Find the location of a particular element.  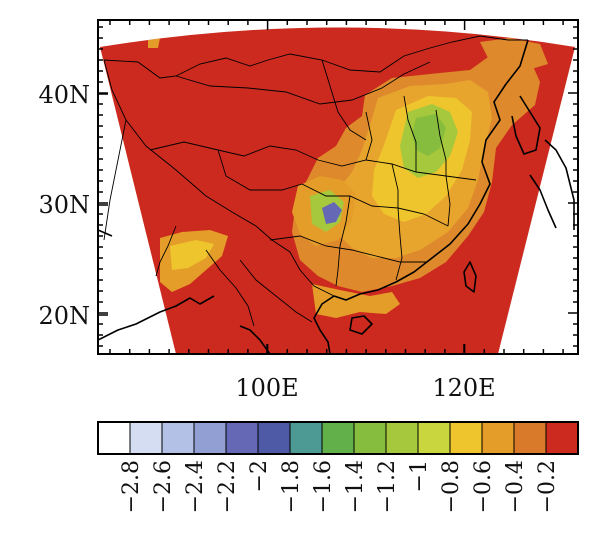

lat-label-40n: 40N is located at coordinates (64, 95).